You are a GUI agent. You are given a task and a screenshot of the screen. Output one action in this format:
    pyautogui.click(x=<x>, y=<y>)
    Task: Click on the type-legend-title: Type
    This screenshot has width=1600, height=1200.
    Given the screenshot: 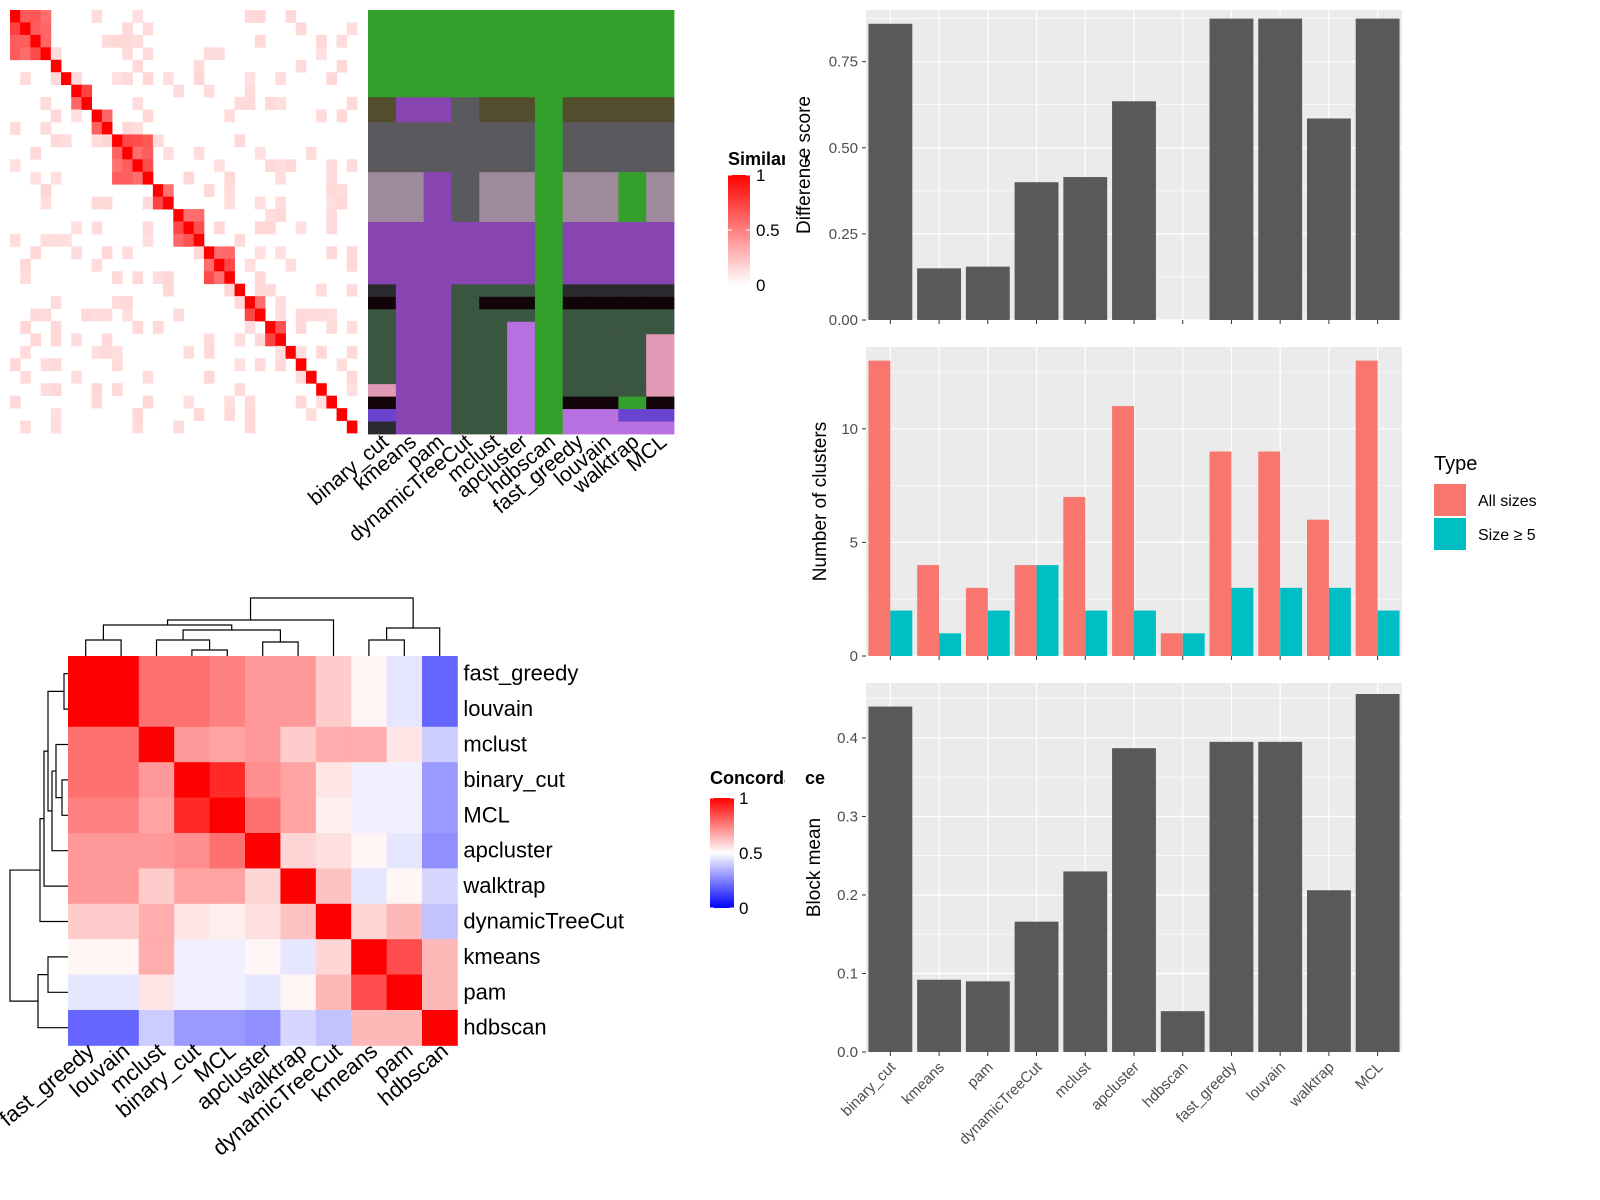 What is the action you would take?
    pyautogui.click(x=1455, y=464)
    